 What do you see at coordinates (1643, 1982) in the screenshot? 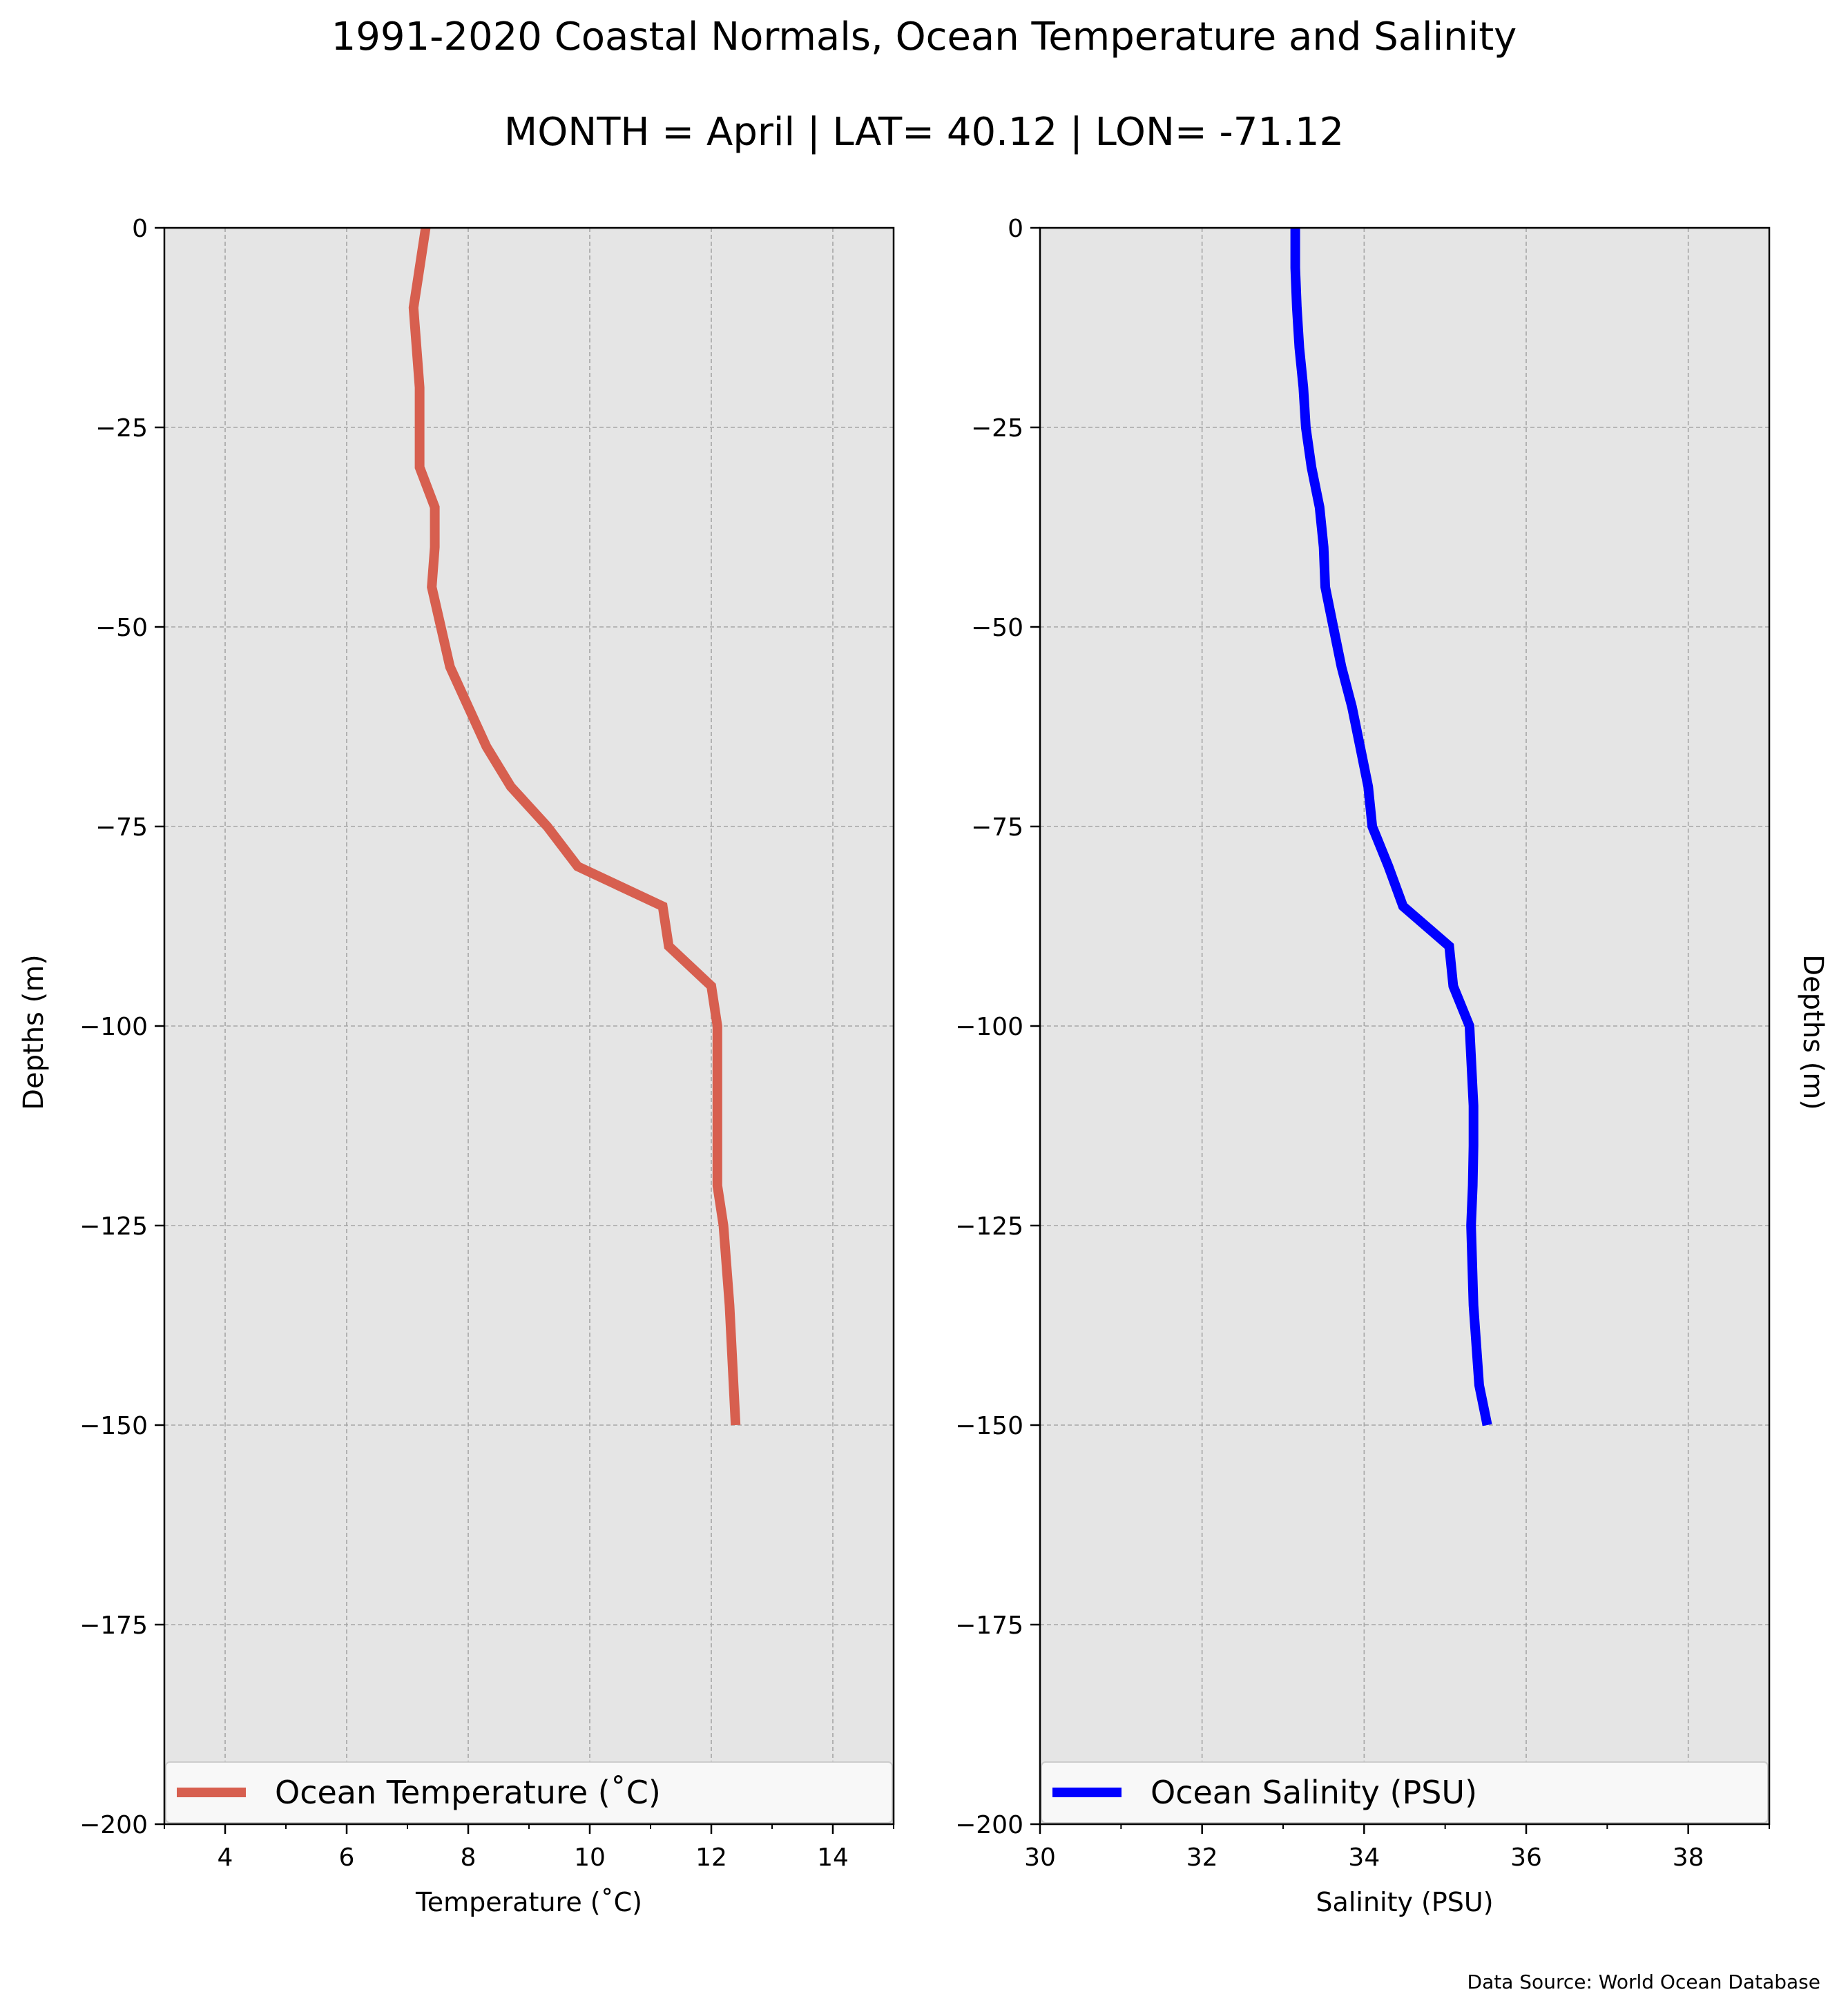
I see `source-note: Data Source: World Ocean Database` at bounding box center [1643, 1982].